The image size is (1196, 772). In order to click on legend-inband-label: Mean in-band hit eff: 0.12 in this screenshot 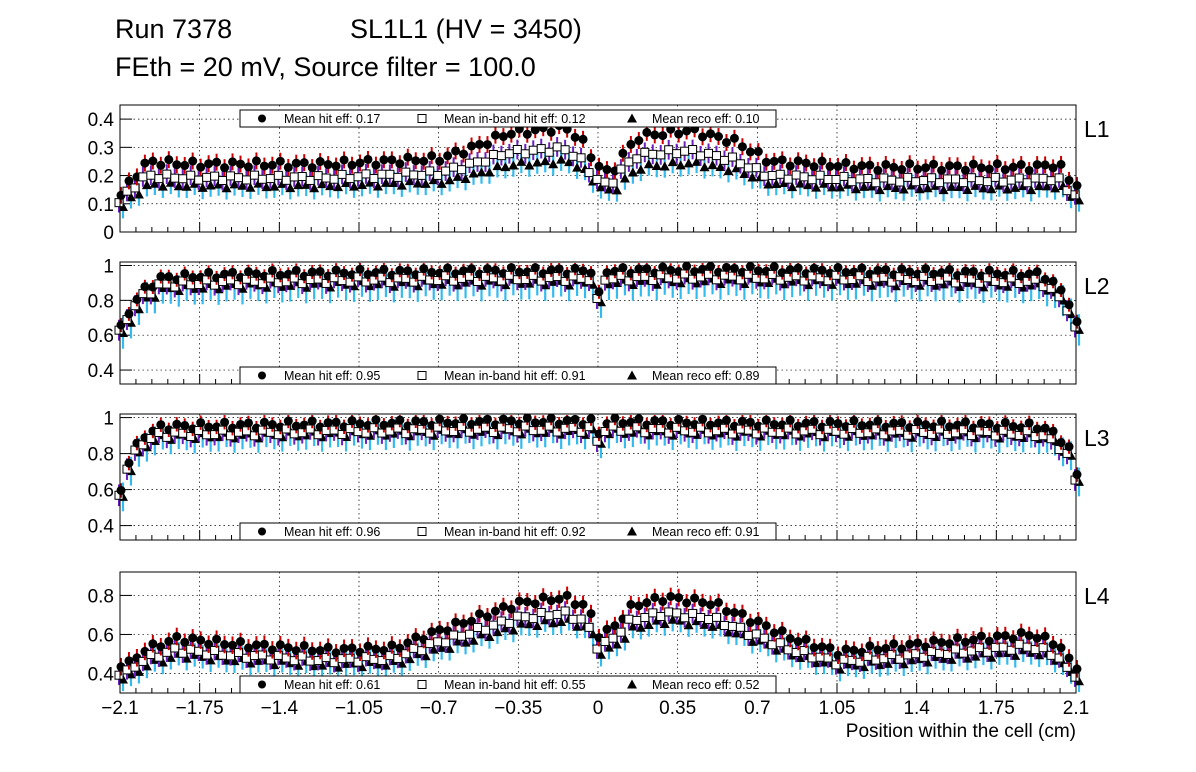, I will do `click(515, 119)`.